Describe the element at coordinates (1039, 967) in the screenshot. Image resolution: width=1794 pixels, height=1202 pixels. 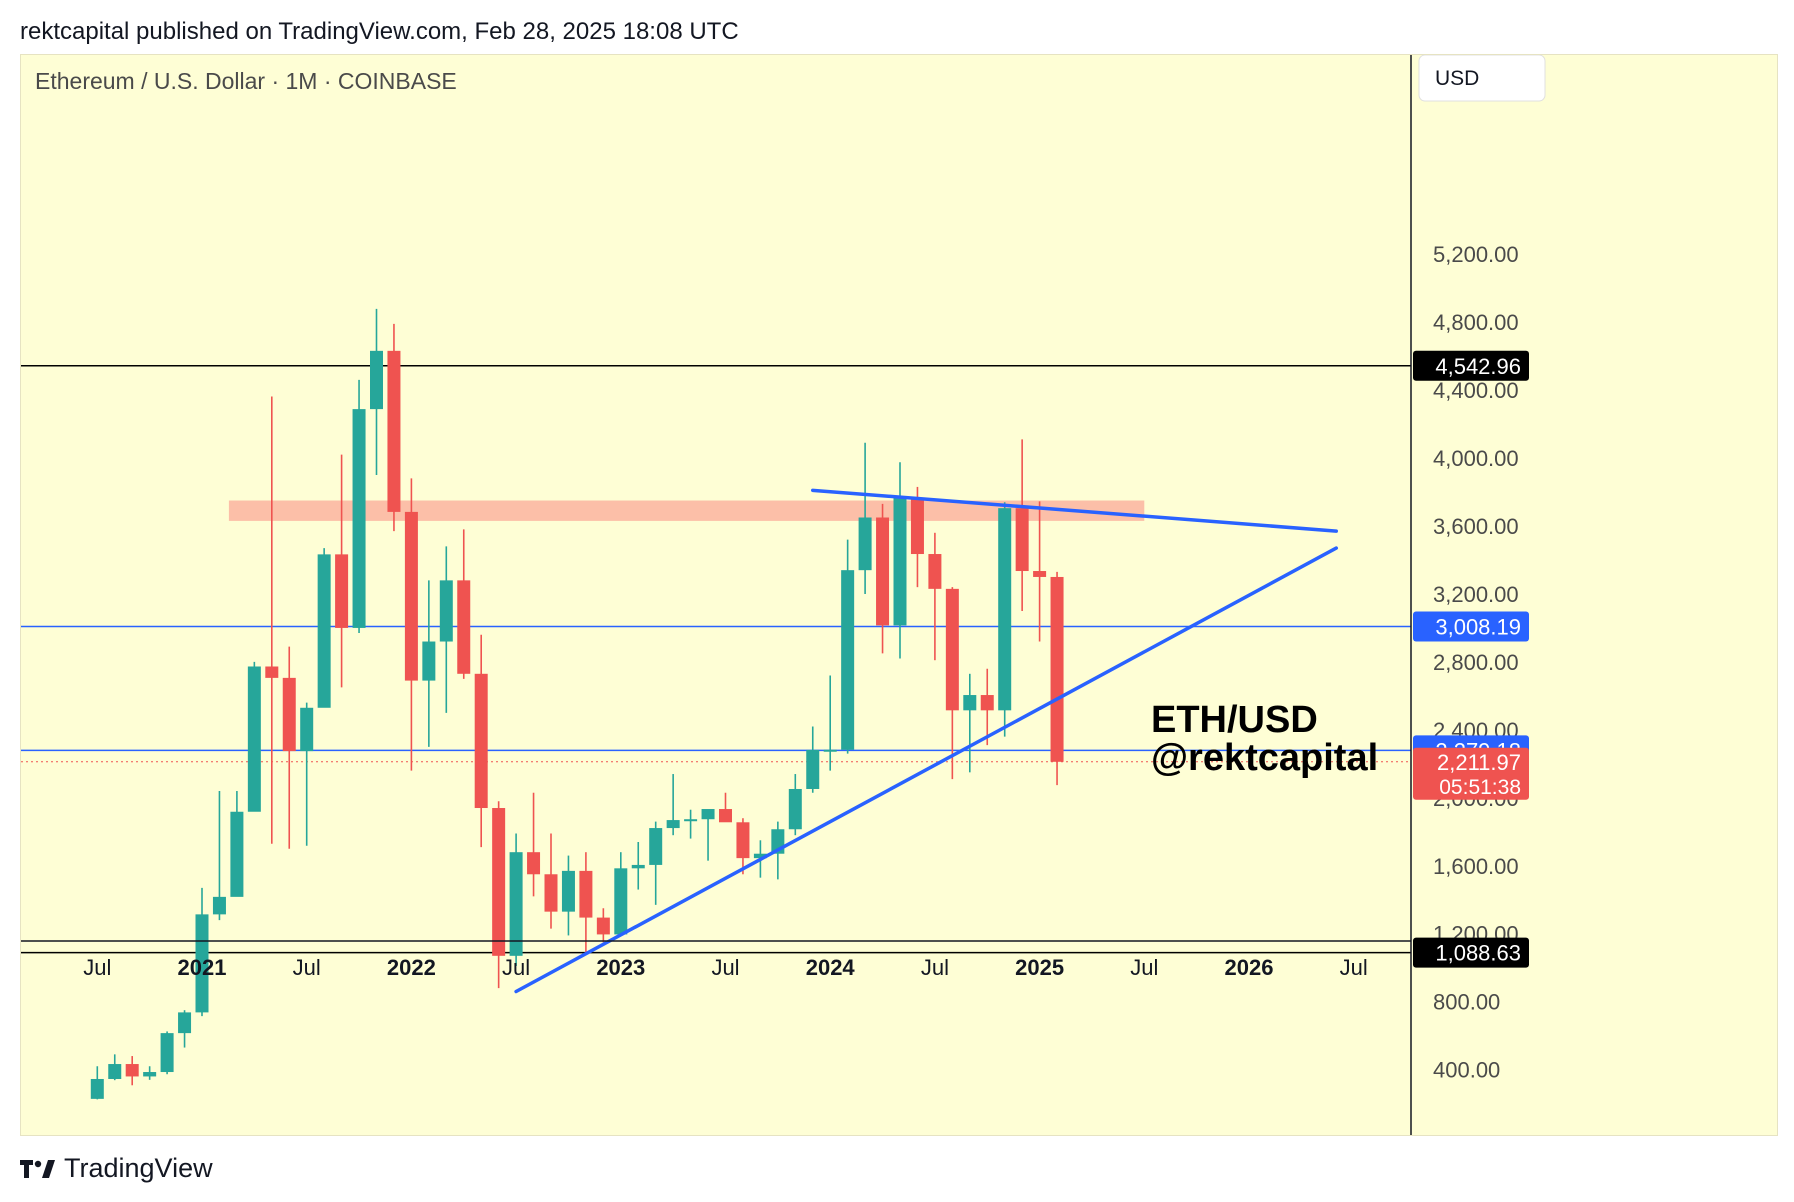
I see `x-tick-label: 2025` at that location.